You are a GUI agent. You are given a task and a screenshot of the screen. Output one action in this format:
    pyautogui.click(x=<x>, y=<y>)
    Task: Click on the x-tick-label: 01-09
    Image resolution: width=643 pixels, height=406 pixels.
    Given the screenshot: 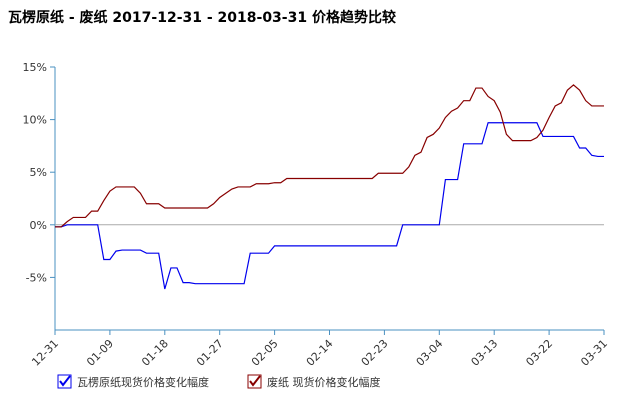 What is the action you would take?
    pyautogui.click(x=100, y=353)
    